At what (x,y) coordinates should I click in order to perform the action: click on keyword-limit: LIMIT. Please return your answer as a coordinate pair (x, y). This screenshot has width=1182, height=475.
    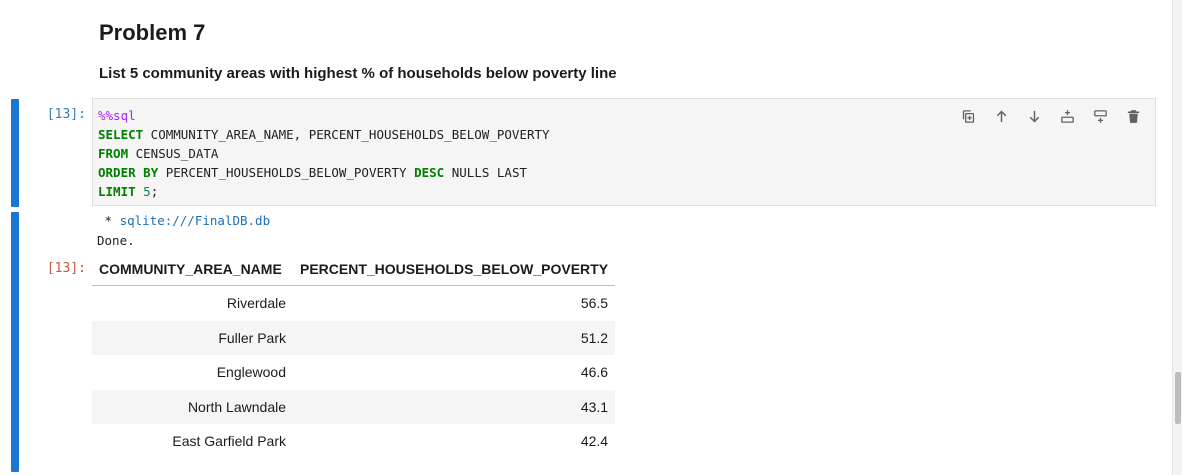
    Looking at the image, I should click on (117, 191).